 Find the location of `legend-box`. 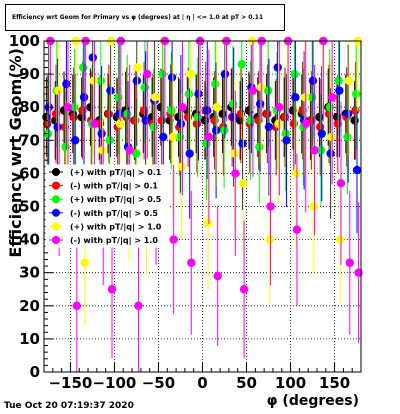

legend-box is located at coordinates (107, 206).